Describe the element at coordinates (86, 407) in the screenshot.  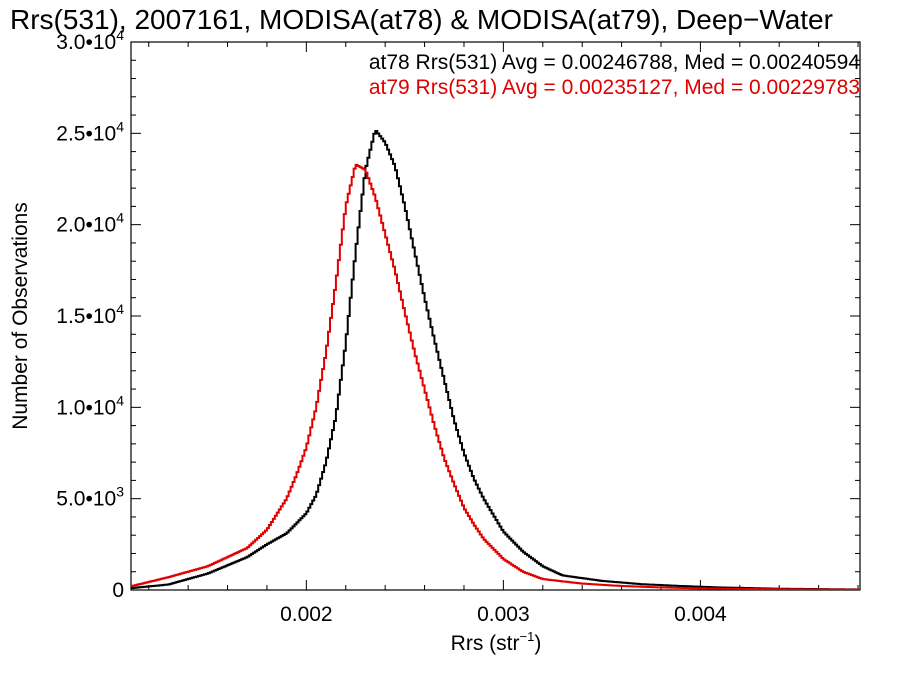
I see `y-tick-mantissa: 1.0•10` at that location.